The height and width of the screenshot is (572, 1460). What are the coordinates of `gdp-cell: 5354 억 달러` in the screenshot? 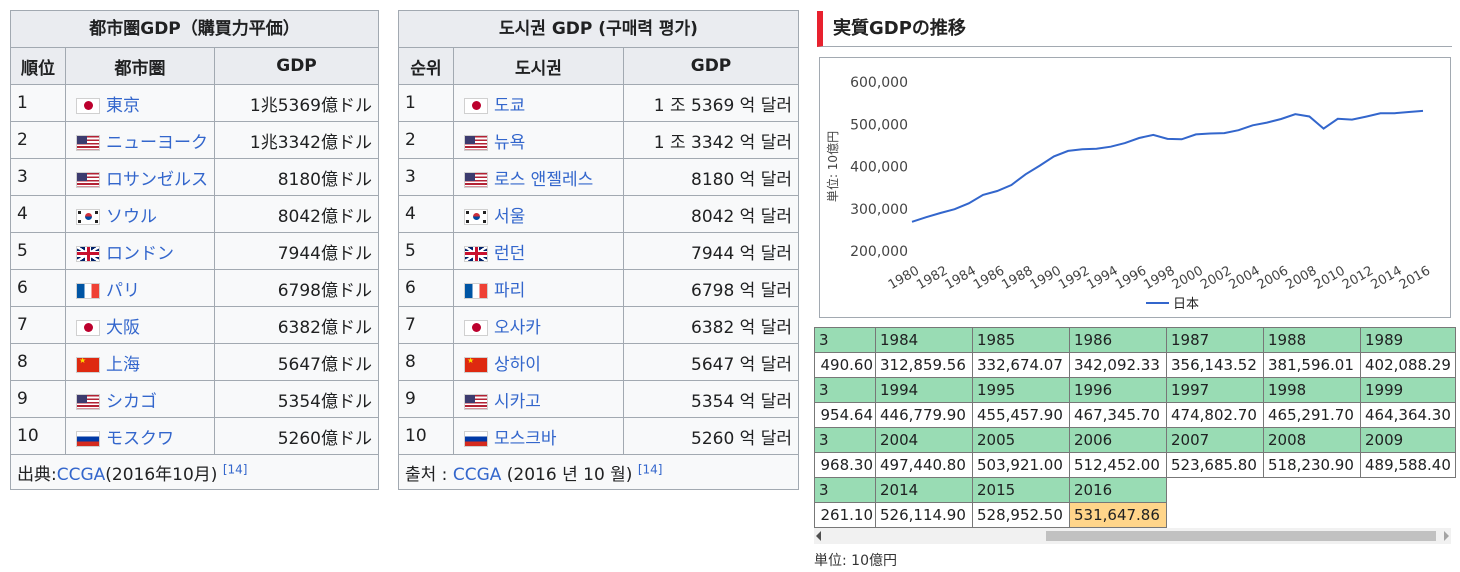 It's located at (711, 399).